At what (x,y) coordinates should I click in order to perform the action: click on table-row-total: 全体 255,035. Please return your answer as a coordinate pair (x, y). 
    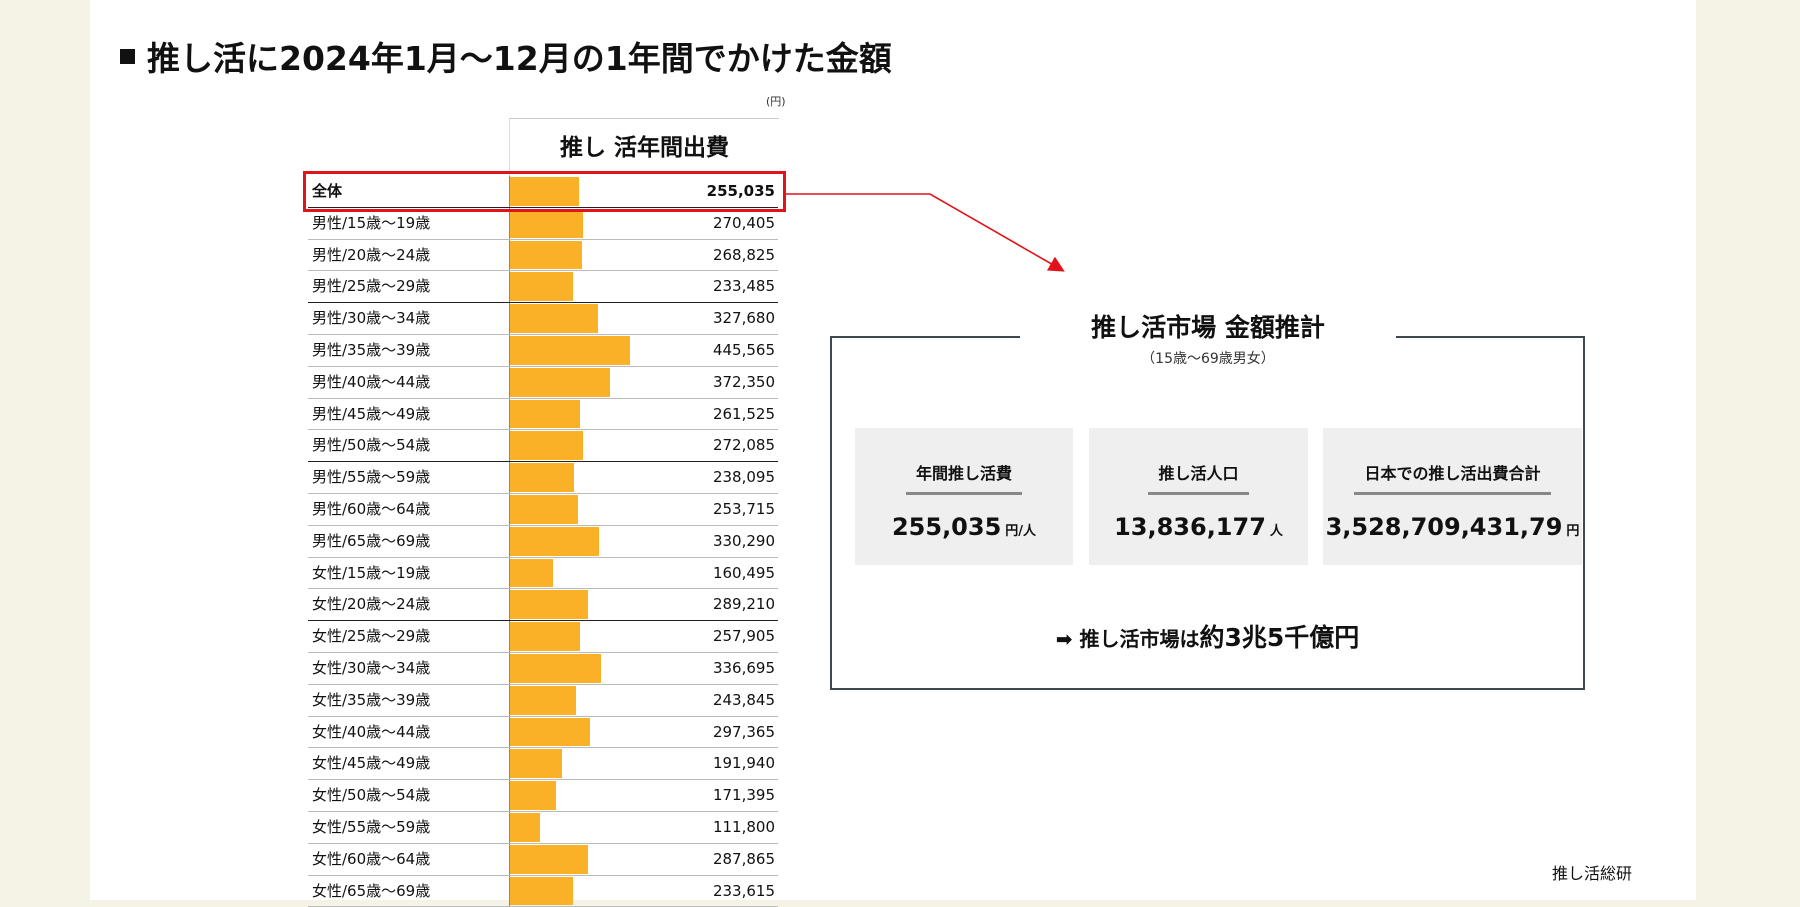
    Looking at the image, I should click on (543, 192).